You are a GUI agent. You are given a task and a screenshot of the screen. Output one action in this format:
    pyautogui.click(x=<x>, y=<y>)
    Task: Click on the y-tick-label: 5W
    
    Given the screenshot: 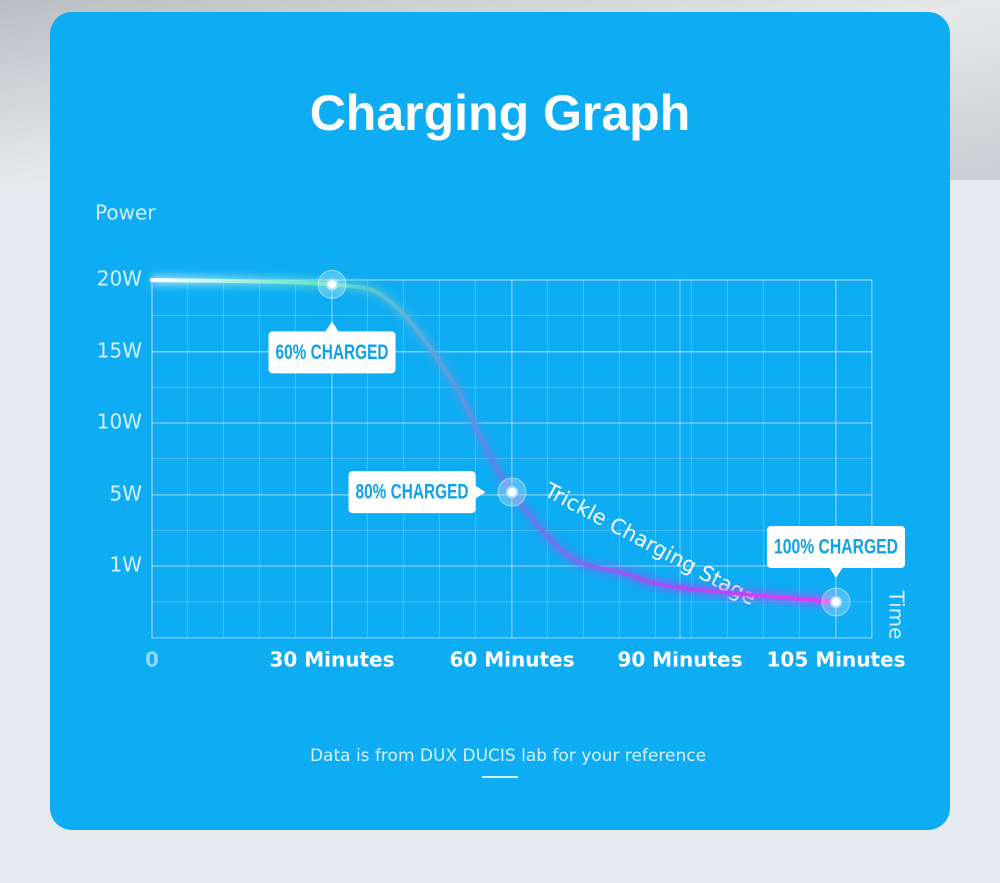 What is the action you would take?
    pyautogui.click(x=126, y=494)
    